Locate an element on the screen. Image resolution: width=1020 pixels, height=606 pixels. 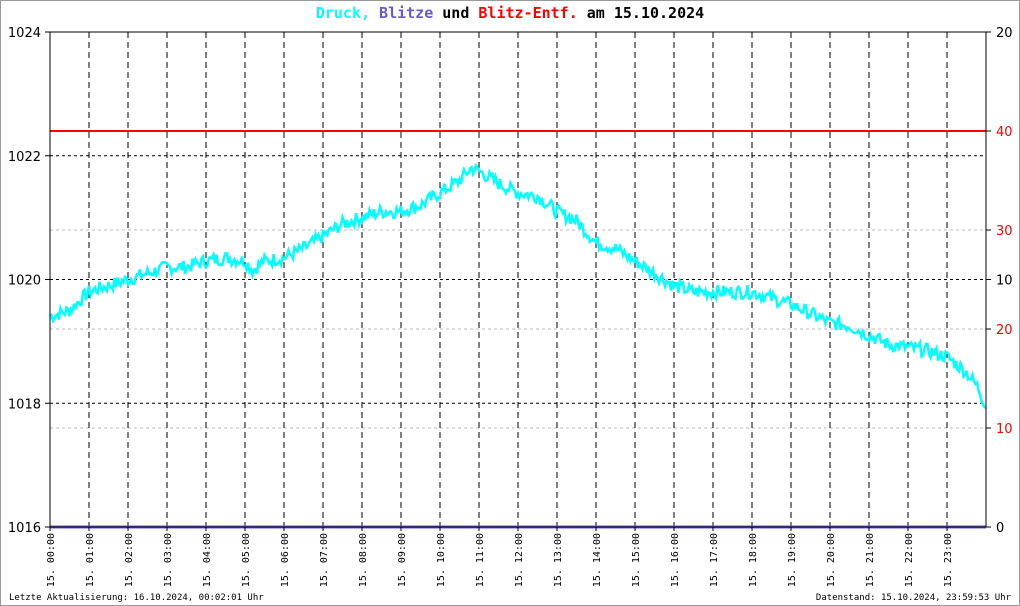
x-tick-label: 15. 16:00 is located at coordinates (675, 560).